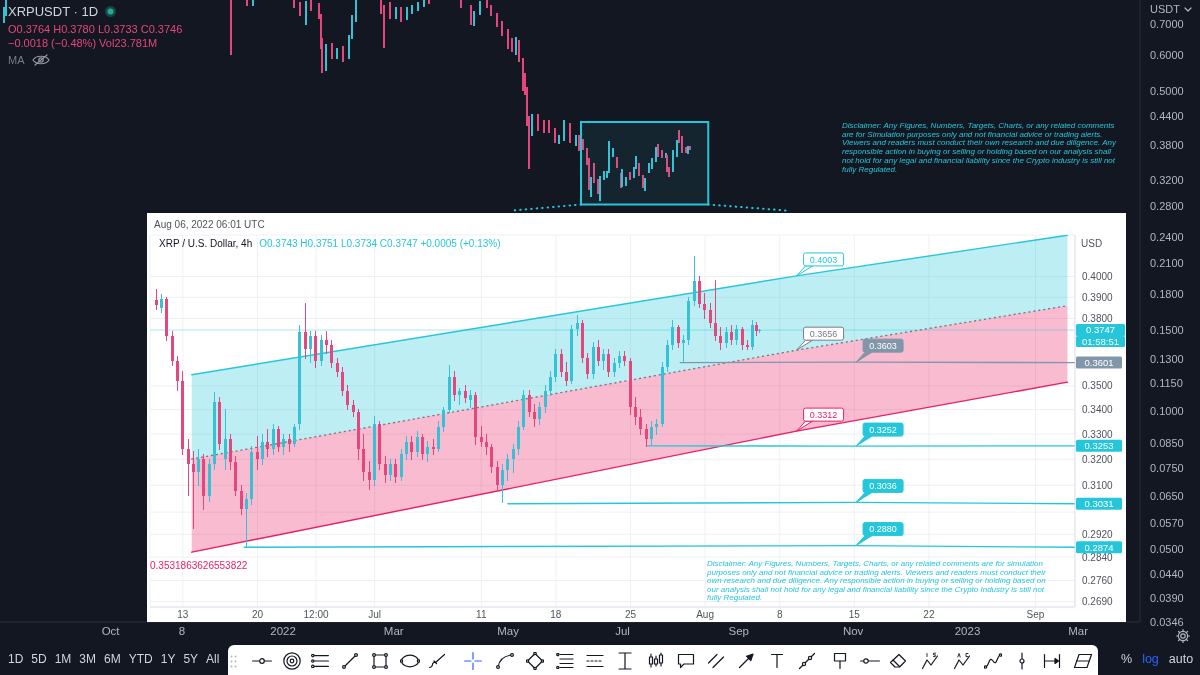 Image resolution: width=1200 pixels, height=675 pixels. What do you see at coordinates (1167, 496) in the screenshot?
I see `y-tick-label: 0.0650` at bounding box center [1167, 496].